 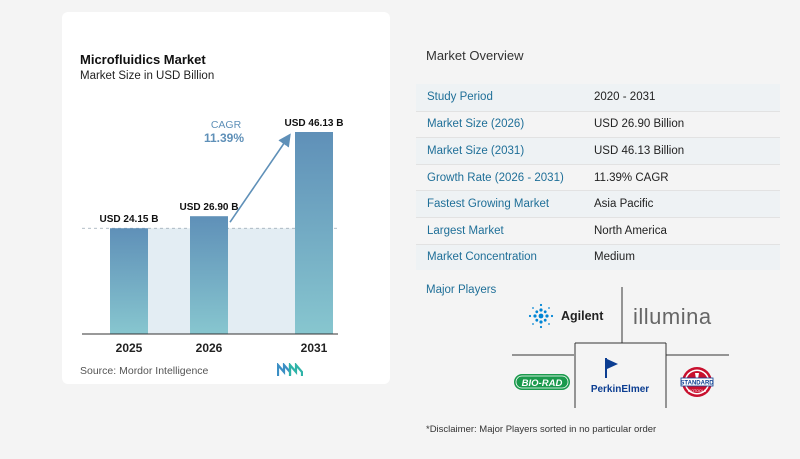 I want to click on x-tick-label: 2025, so click(x=129, y=348).